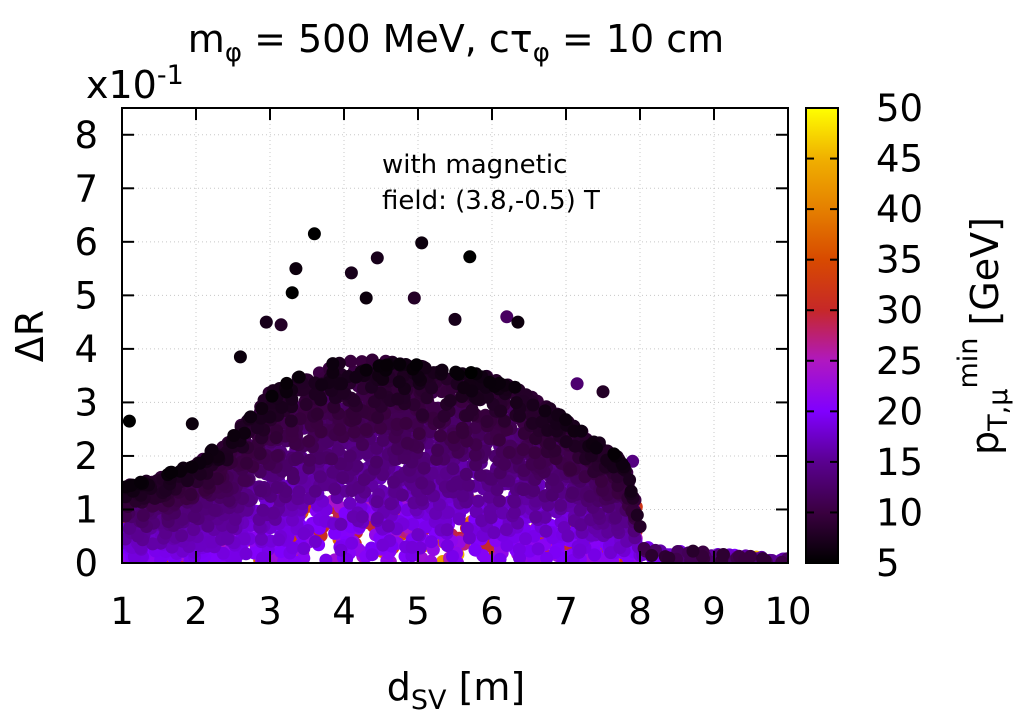 Image resolution: width=1024 pixels, height=720 pixels. I want to click on y-tick-label: 3, so click(86, 402).